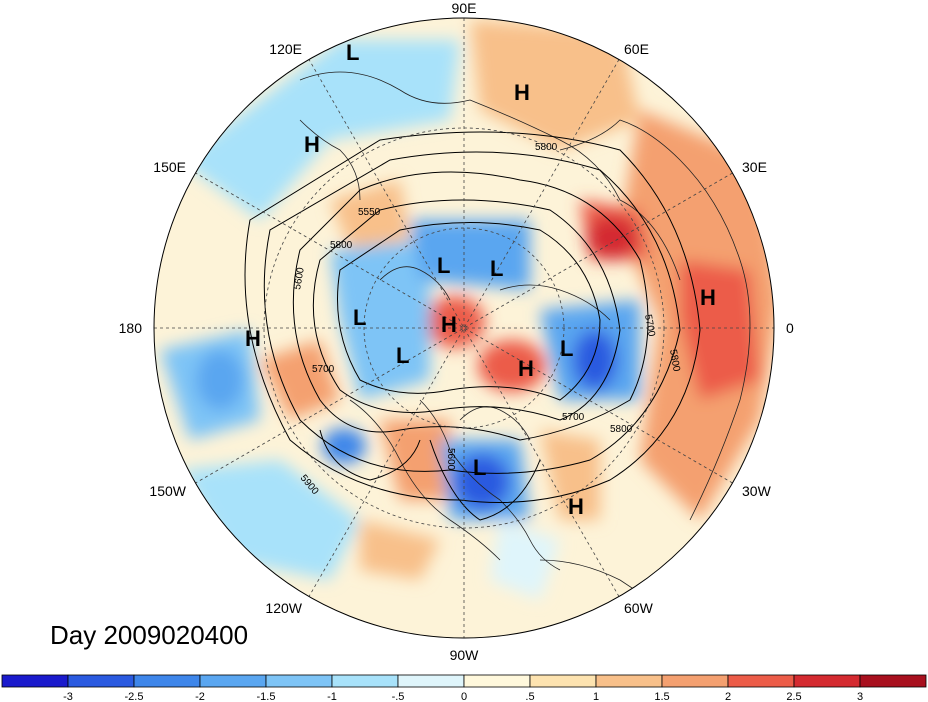 Image resolution: width=928 pixels, height=702 pixels. I want to click on colorbar-tick-label: 2, so click(728, 696).